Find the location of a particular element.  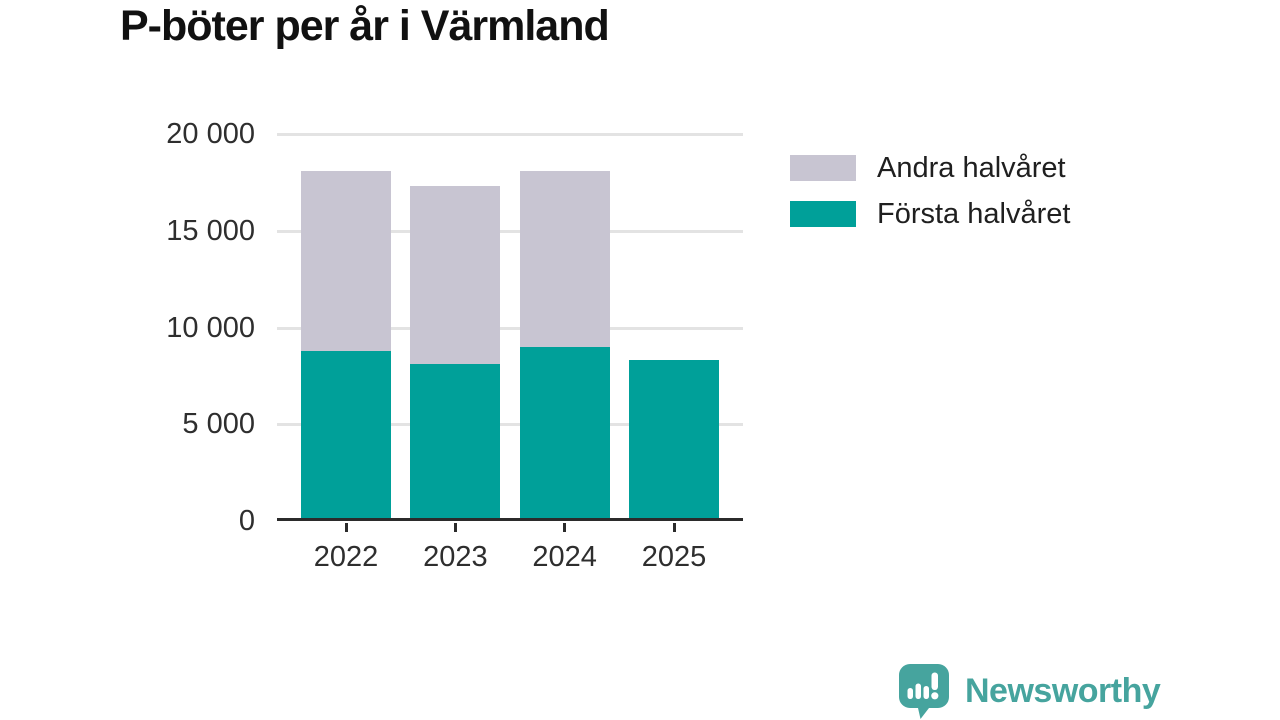

y-tick-label: 5 000 is located at coordinates (218, 424).